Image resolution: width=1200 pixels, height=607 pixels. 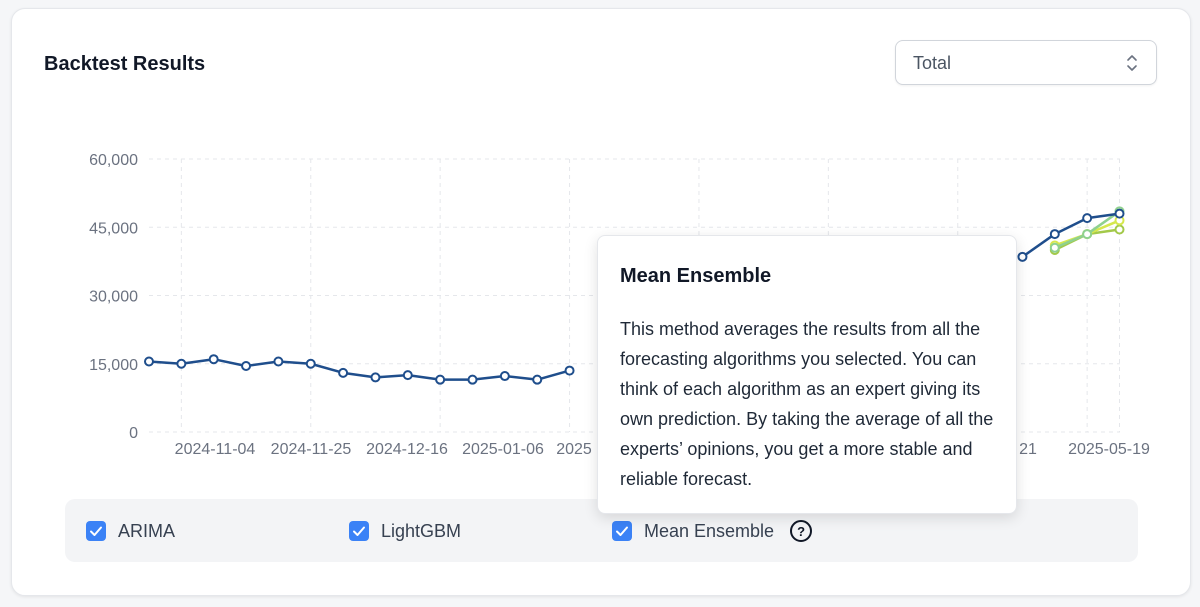 I want to click on legend-item-arima: ARIMA, so click(x=130, y=531).